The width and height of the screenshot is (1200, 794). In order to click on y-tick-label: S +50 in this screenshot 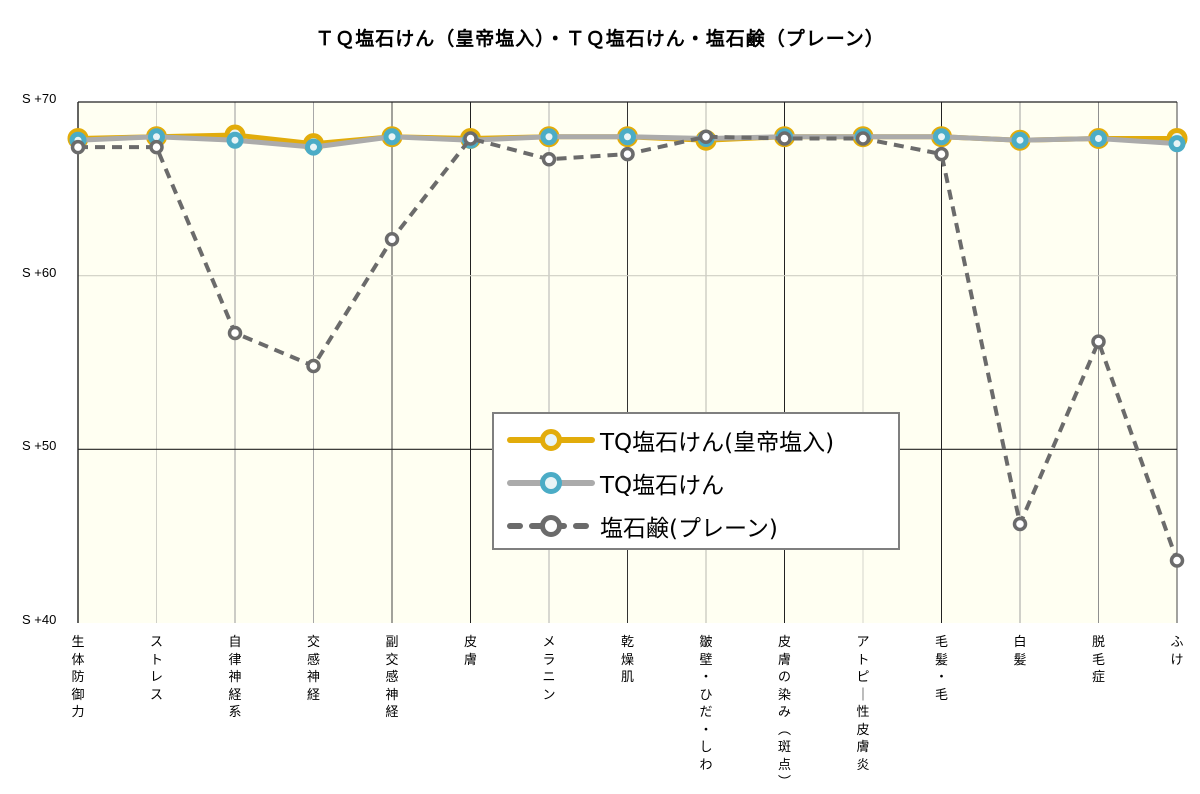, I will do `click(39, 446)`.